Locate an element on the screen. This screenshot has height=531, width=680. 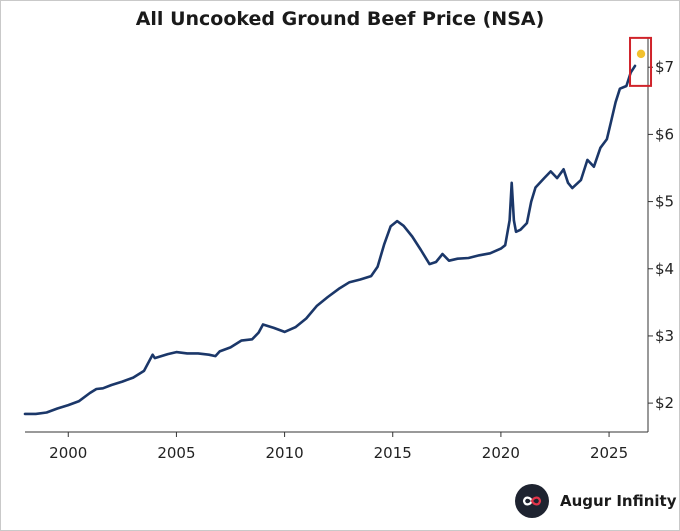
x-tick-label: 2010 is located at coordinates (284, 453).